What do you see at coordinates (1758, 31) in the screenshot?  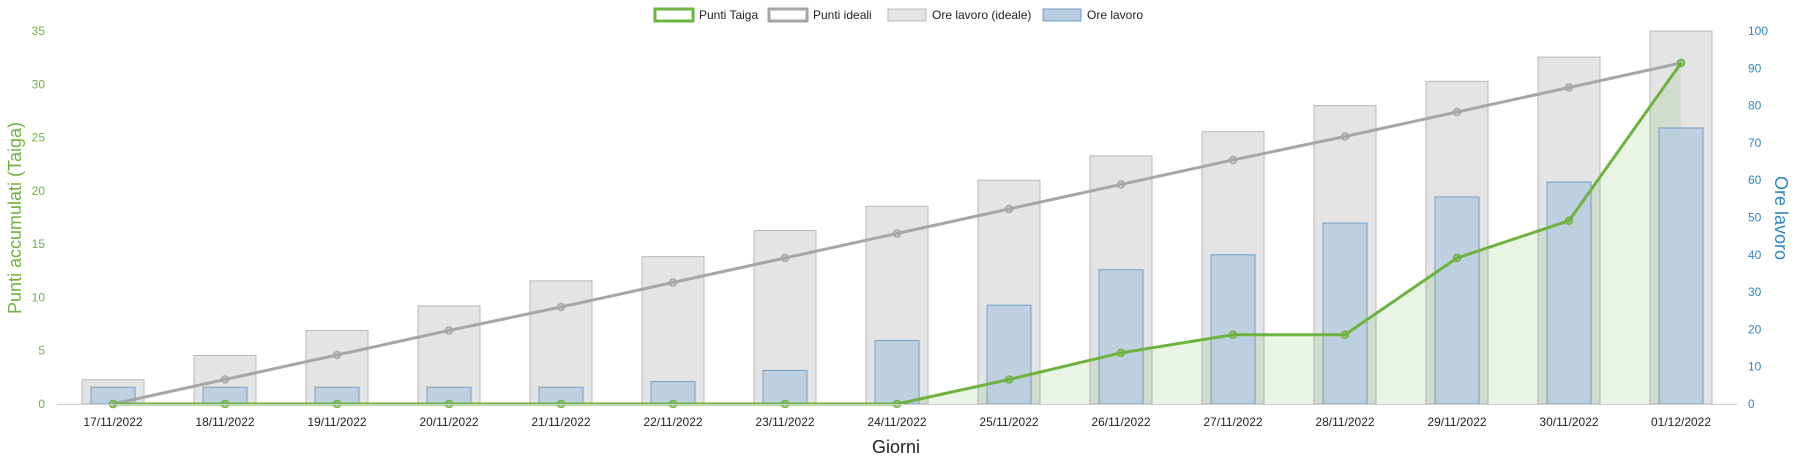 I see `y-right-tick-label: 100` at bounding box center [1758, 31].